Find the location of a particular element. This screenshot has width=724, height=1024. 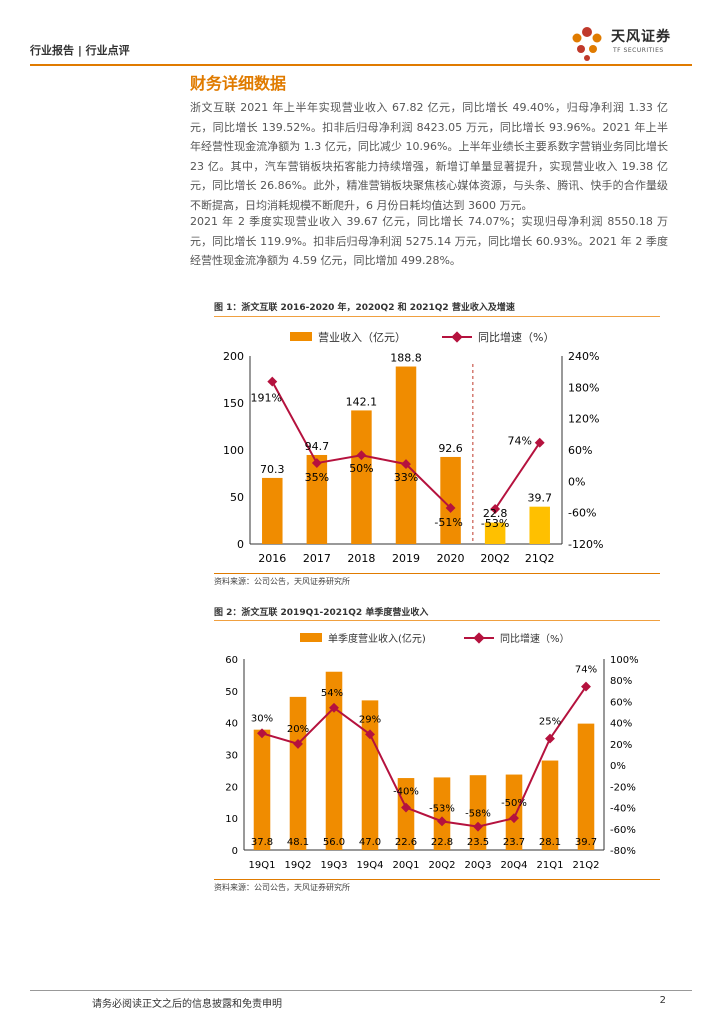

y2-tick-label: 180% is located at coordinates (583, 387).